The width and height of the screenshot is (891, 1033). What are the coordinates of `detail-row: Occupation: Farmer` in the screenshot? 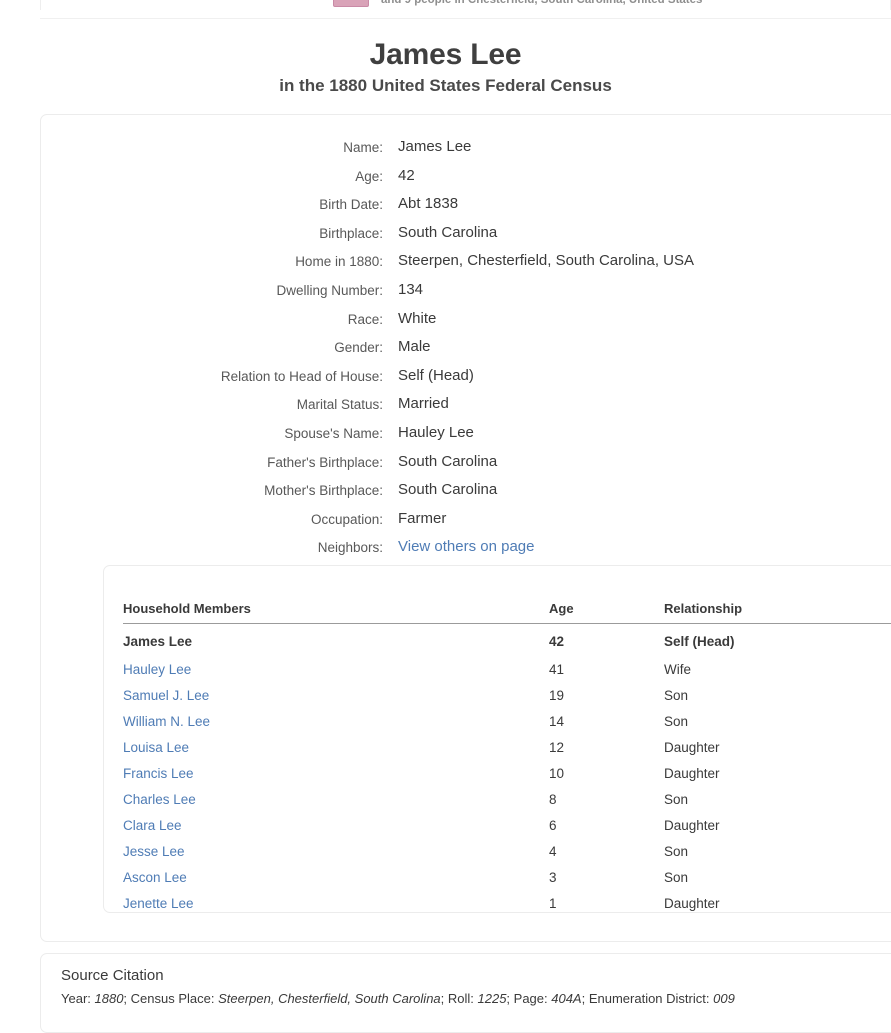 It's located at (466, 524).